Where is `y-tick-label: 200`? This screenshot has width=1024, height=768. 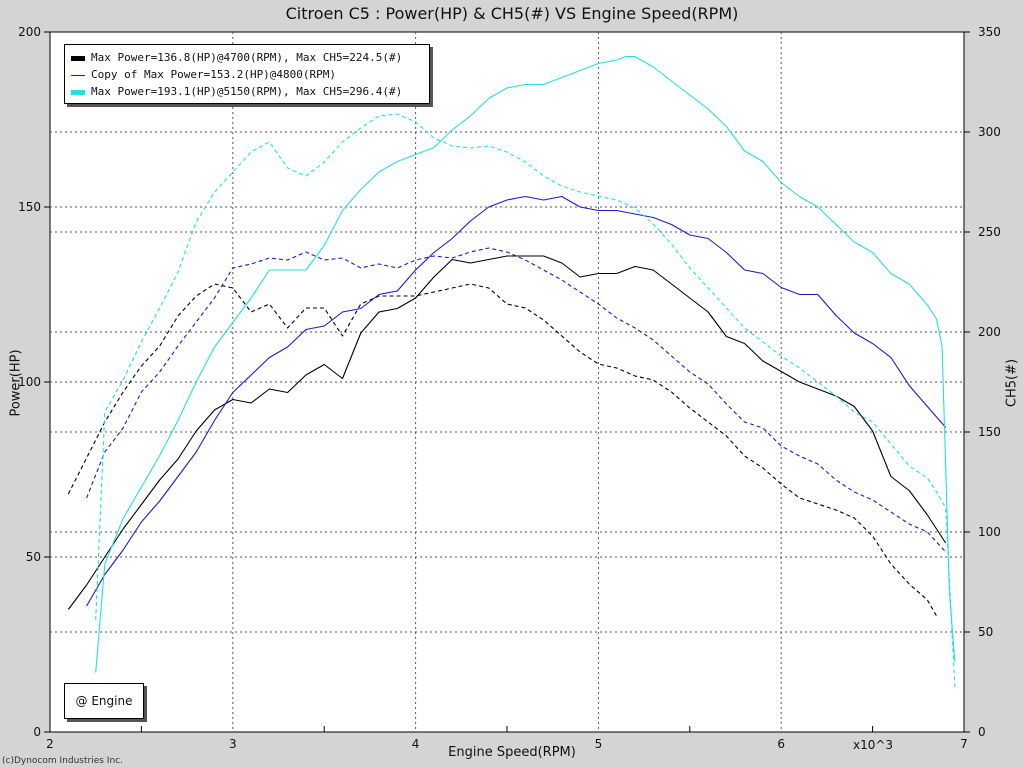
y-tick-label: 200 is located at coordinates (29, 32).